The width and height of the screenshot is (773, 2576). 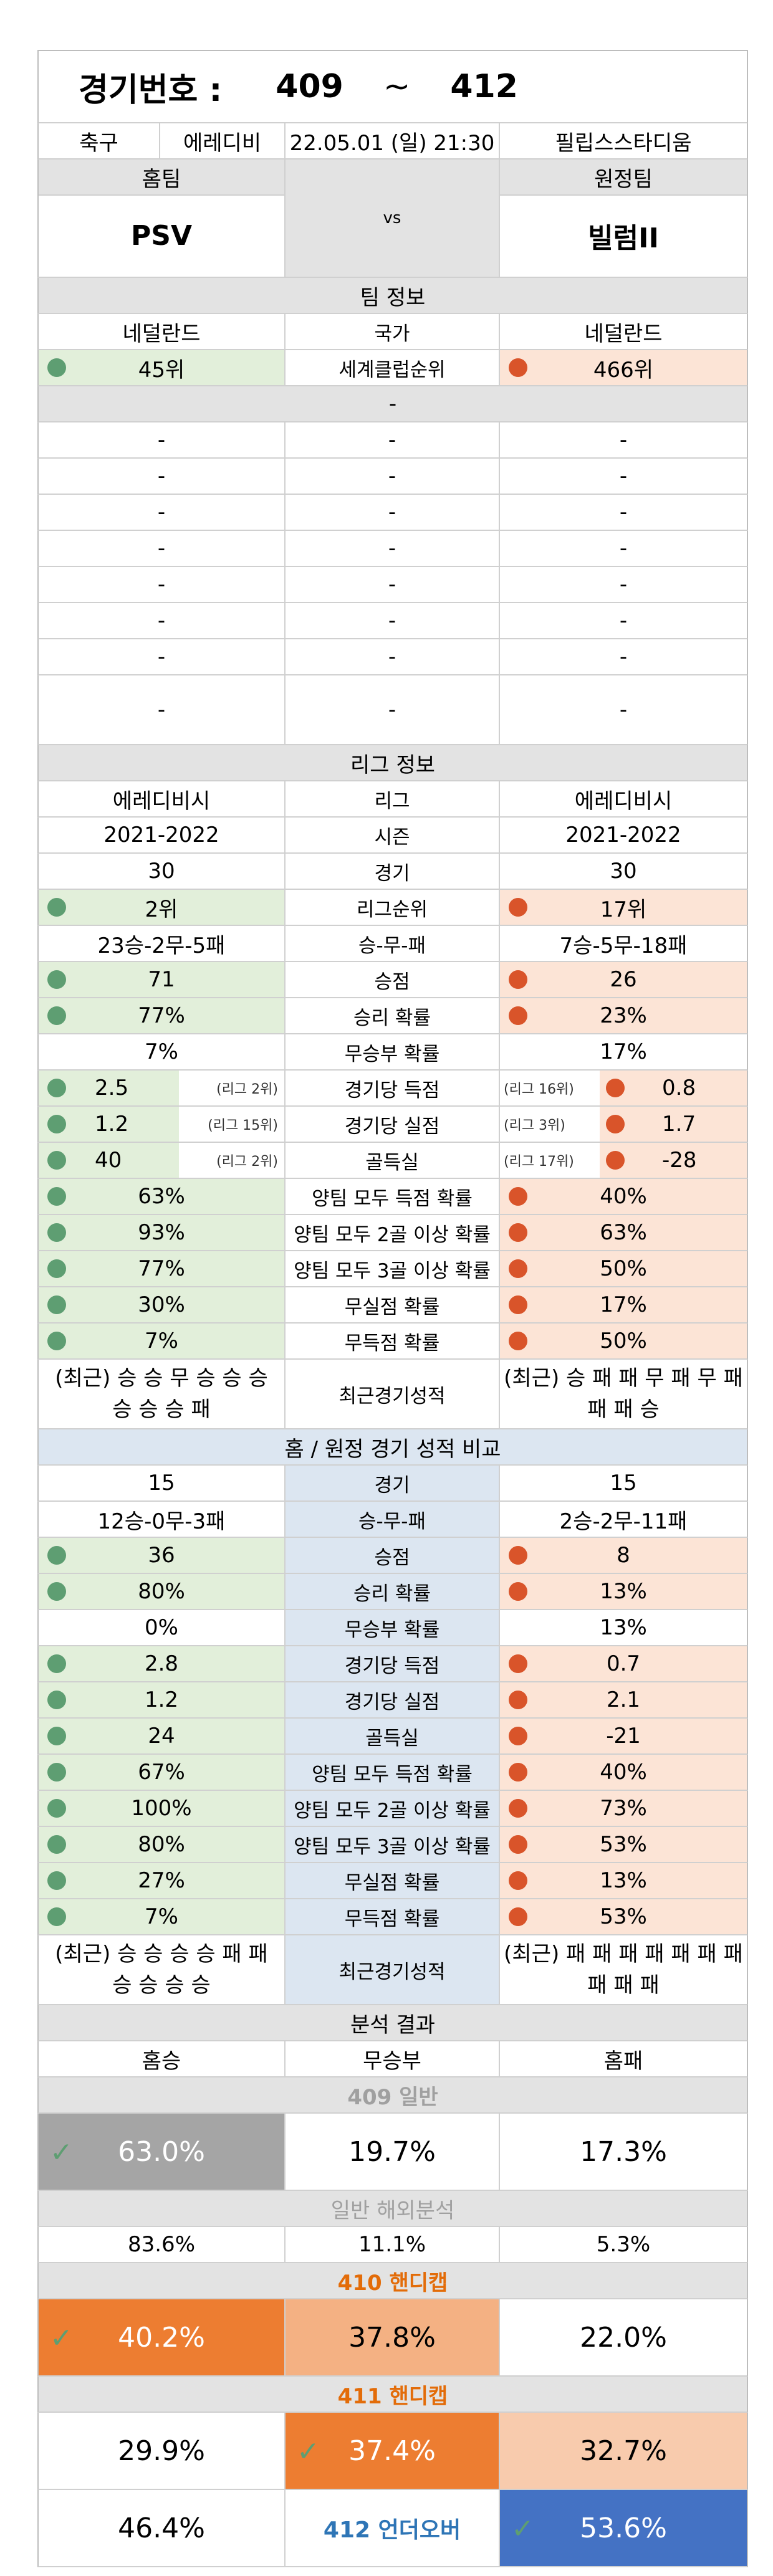 I want to click on home-league-recent-form: (최근) 승 승 무 승 승 승 승 승 승 패, so click(x=162, y=1394).